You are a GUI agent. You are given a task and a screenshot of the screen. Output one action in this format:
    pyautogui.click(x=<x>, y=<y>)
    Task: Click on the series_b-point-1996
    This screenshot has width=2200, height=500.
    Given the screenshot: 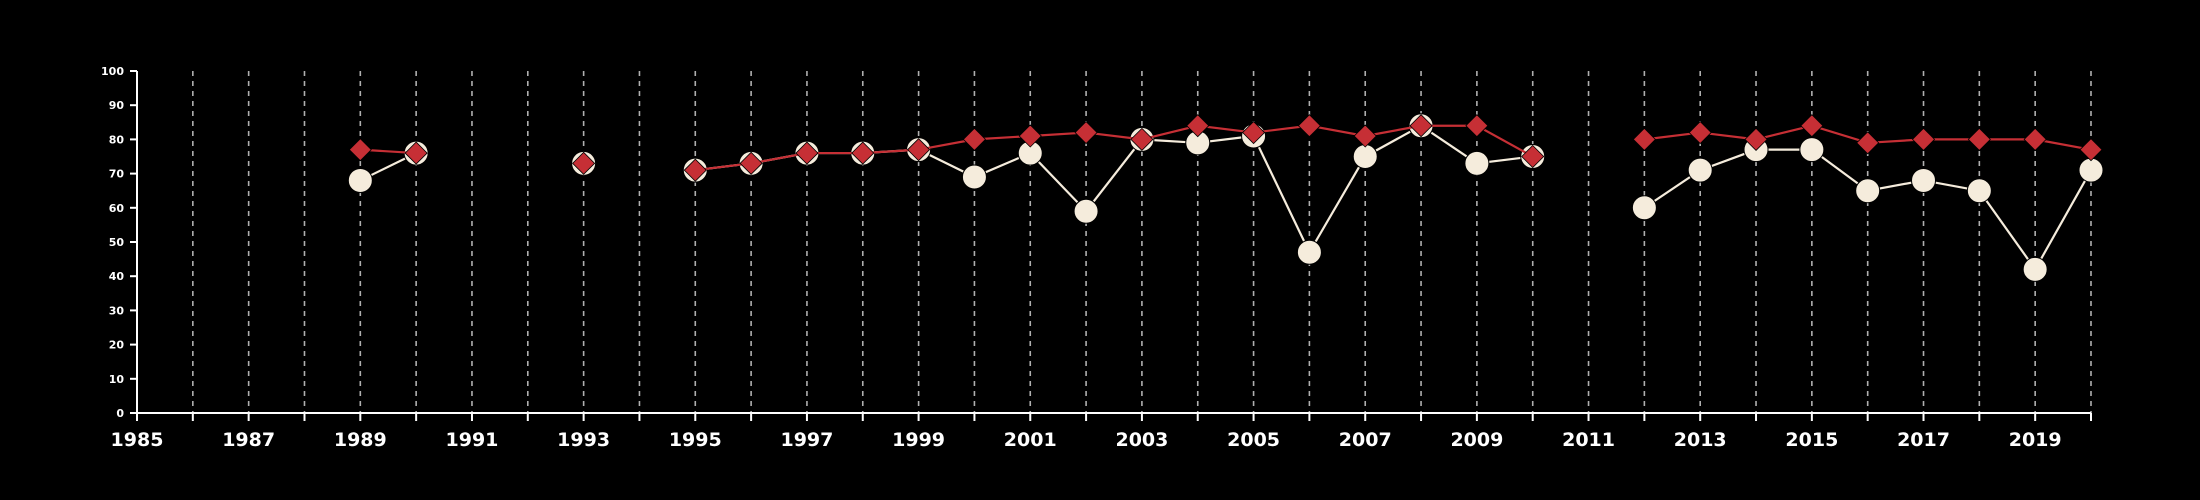 What is the action you would take?
    pyautogui.click(x=751, y=163)
    